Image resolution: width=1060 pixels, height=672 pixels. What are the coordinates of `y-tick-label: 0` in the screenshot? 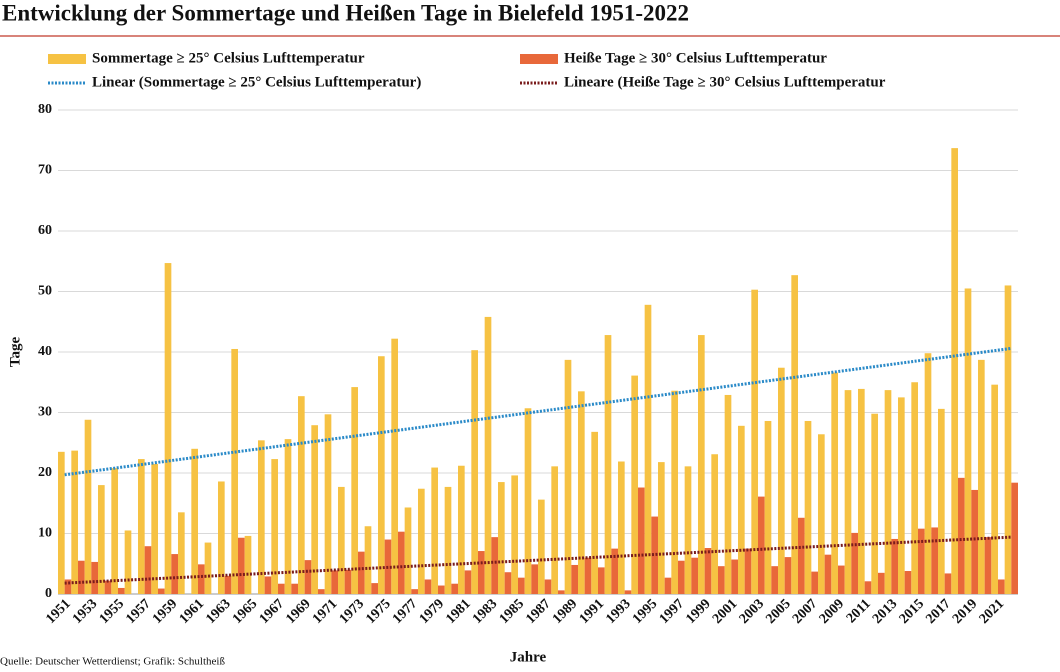 It's located at (48, 593).